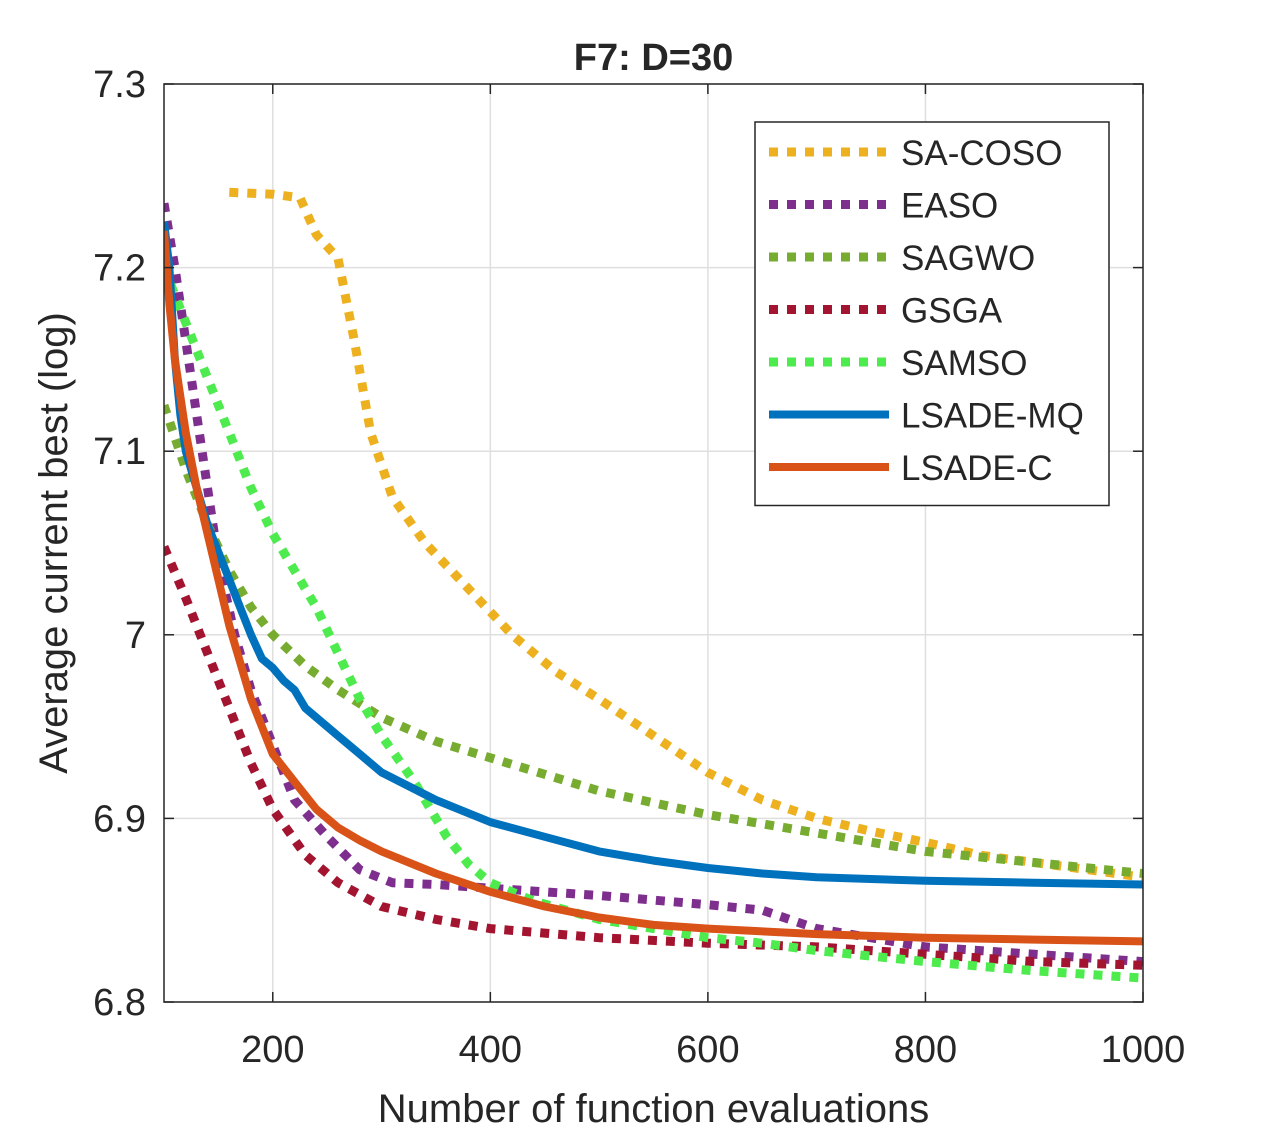 Image resolution: width=1263 pixels, height=1134 pixels. Describe the element at coordinates (135, 636) in the screenshot. I see `y-tick-label: 7` at that location.